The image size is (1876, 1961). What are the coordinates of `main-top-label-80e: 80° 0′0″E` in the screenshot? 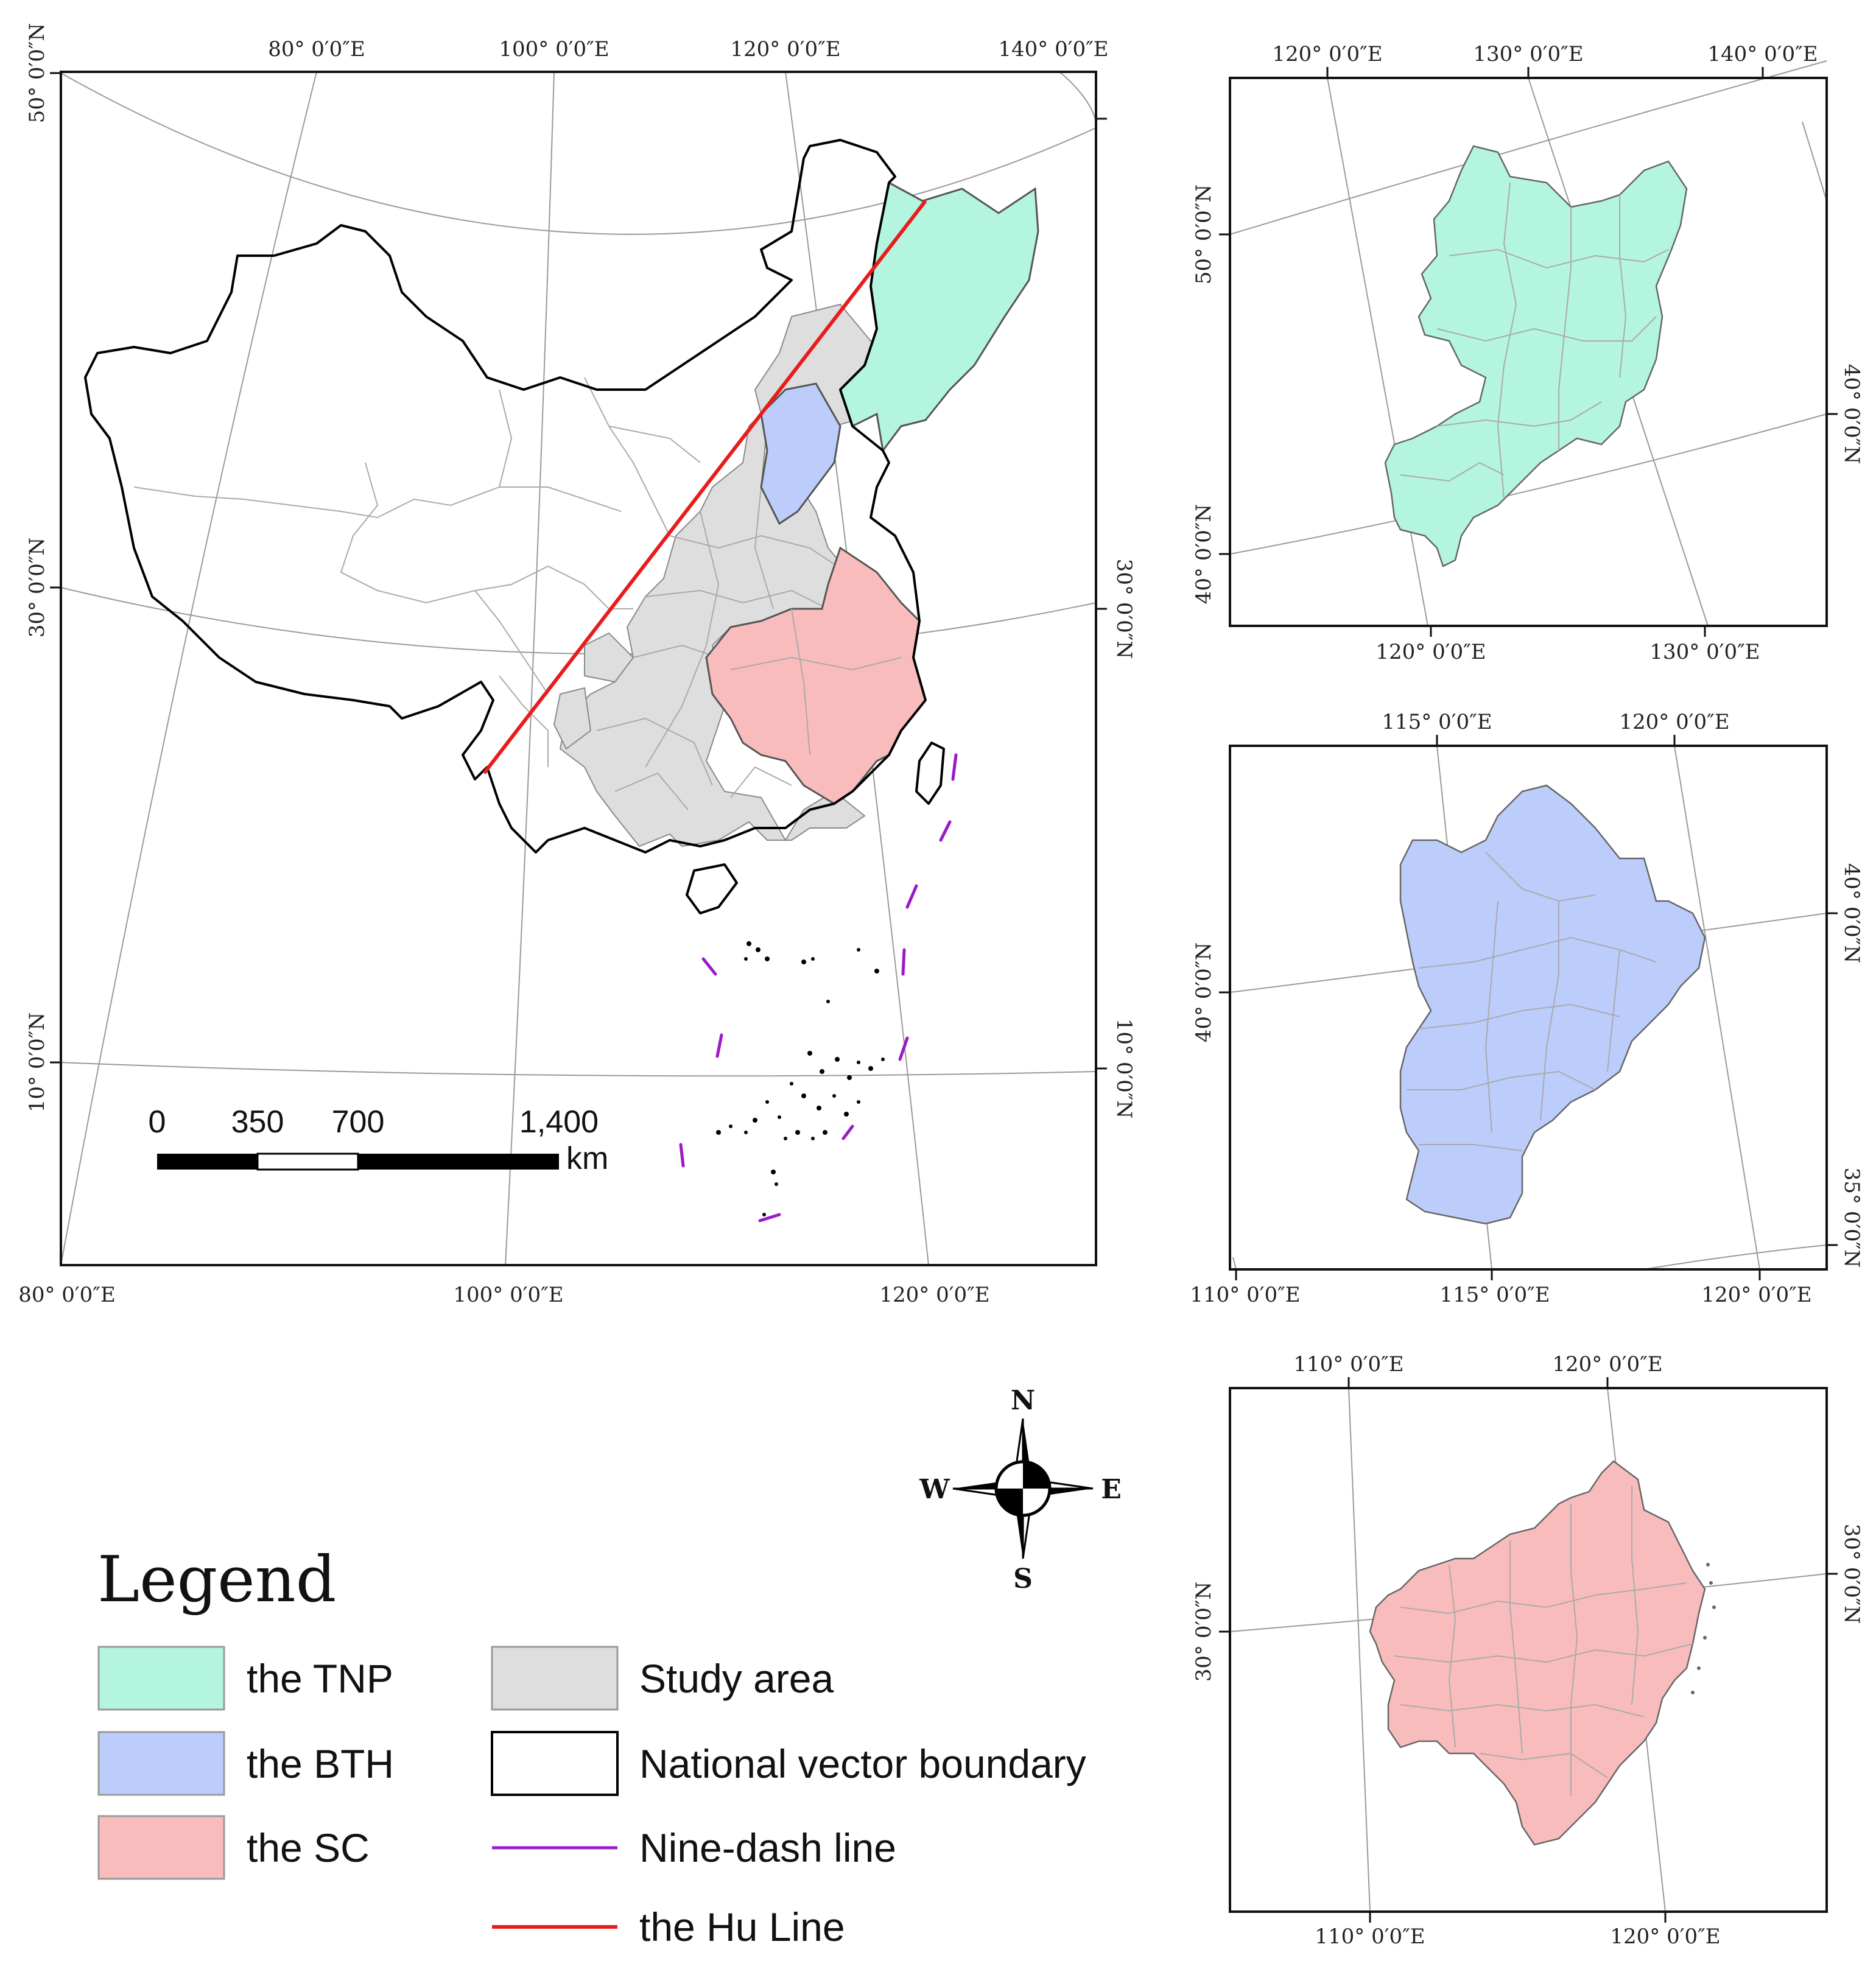 It's located at (316, 49).